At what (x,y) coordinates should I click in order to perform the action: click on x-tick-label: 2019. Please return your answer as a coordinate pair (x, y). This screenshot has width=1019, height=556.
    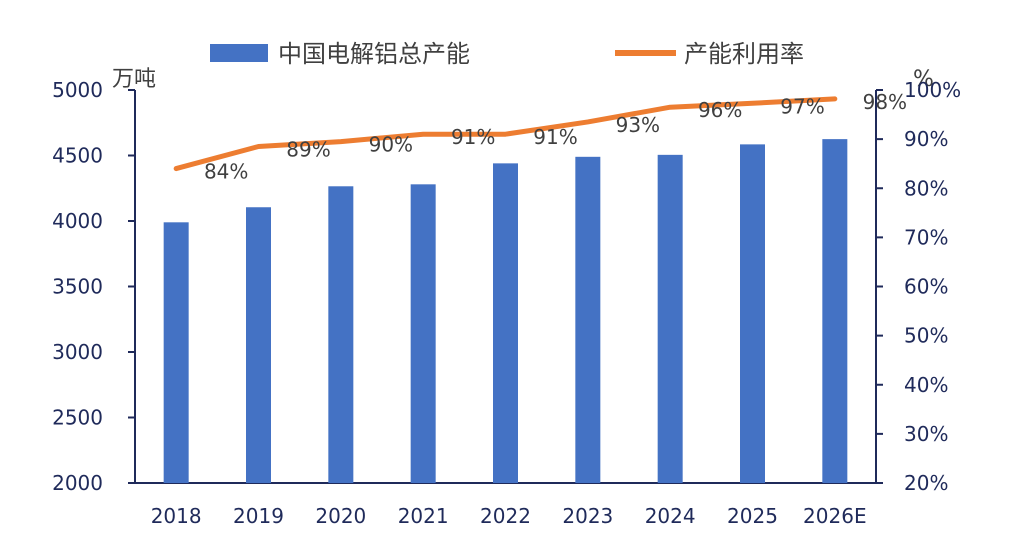
    Looking at the image, I should click on (258, 516).